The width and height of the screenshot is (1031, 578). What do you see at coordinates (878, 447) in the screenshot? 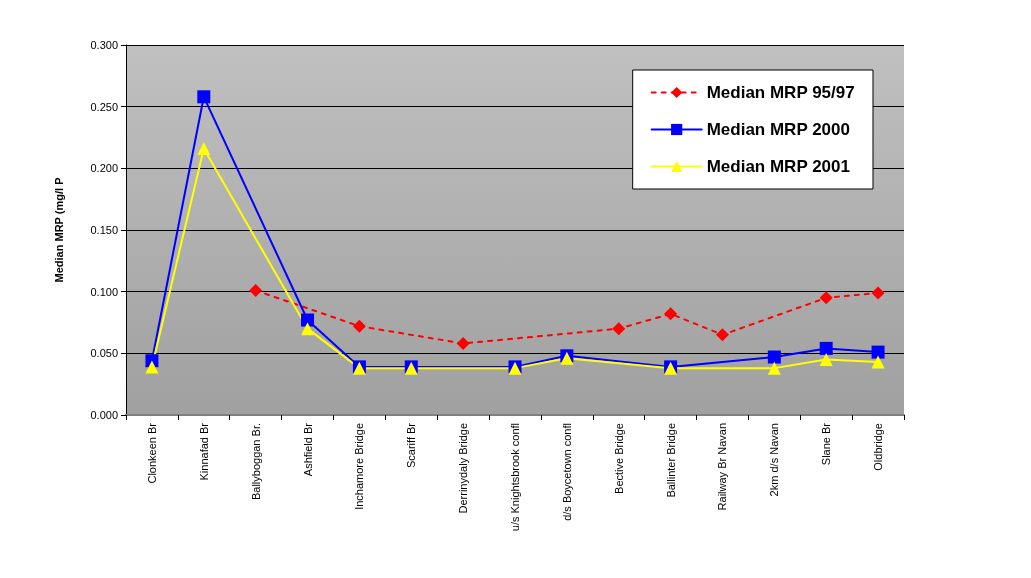
I see `x-tick-label: Oldbridge` at bounding box center [878, 447].